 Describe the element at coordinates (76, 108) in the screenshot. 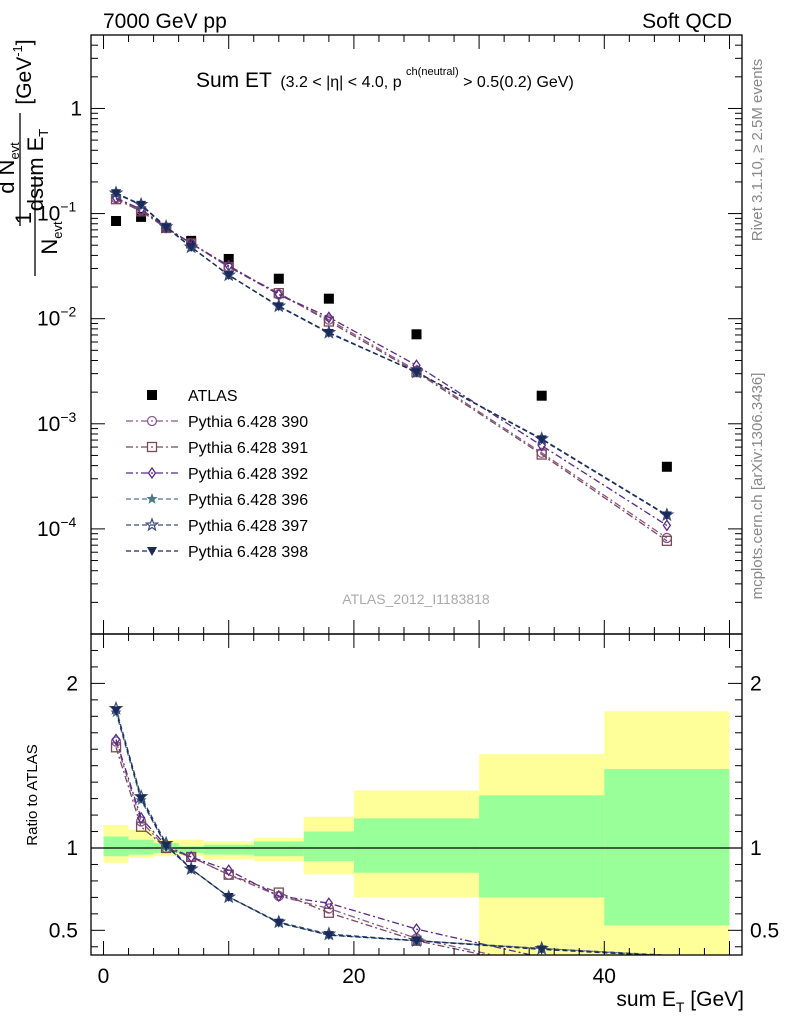

I see `top-y-tick-label: 1` at that location.